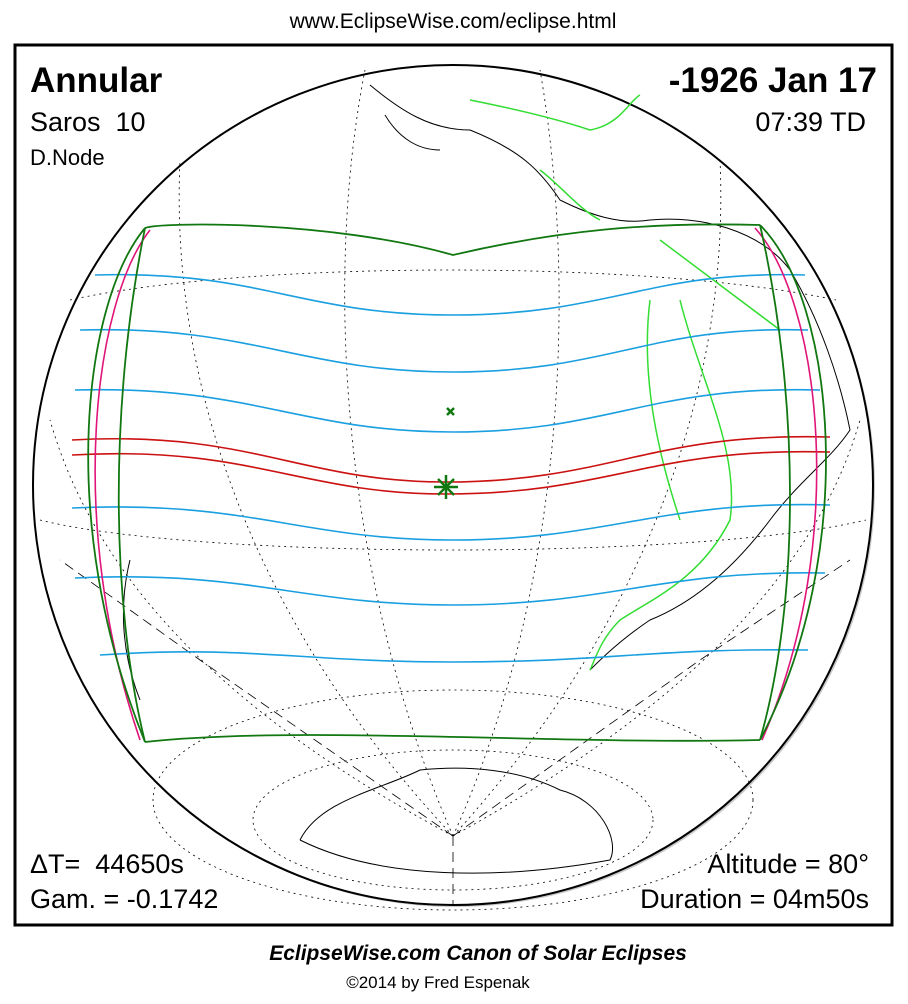 This screenshot has width=908, height=1004. Describe the element at coordinates (810, 122) in the screenshot. I see `time: 07:39 TD` at that location.